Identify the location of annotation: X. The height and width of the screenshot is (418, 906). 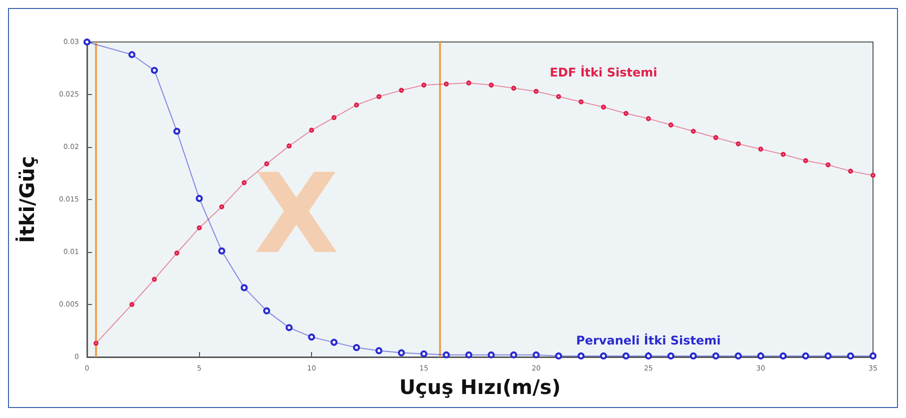
(296, 214).